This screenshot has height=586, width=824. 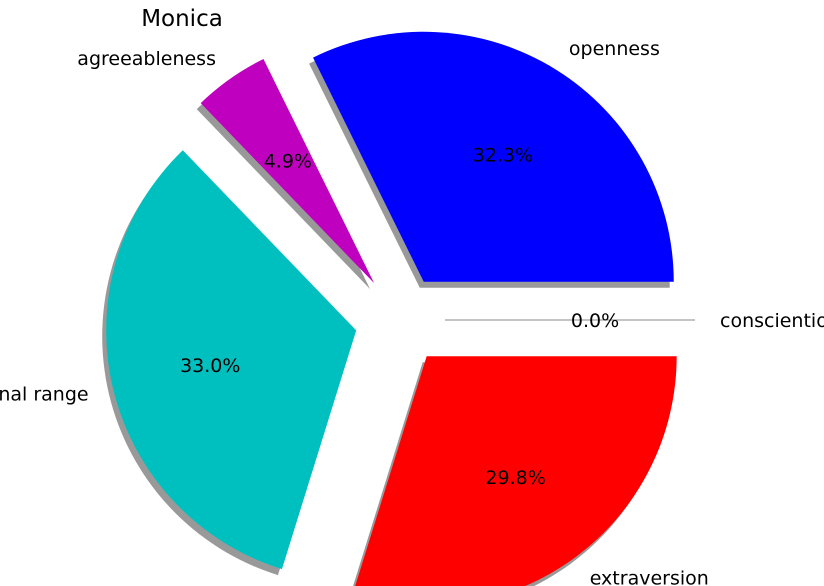 What do you see at coordinates (595, 321) in the screenshot?
I see `slice-percent-conscientiousness: 0.0%` at bounding box center [595, 321].